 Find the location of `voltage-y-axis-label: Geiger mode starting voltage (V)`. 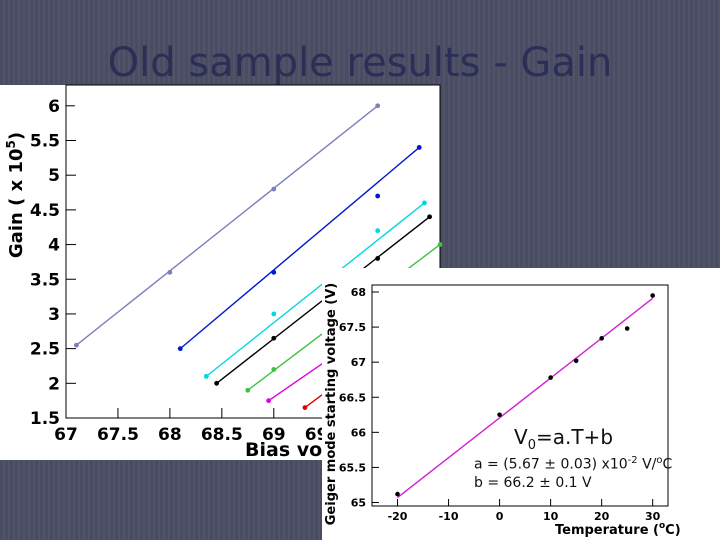

voltage-y-axis-label: Geiger mode starting voltage (V) is located at coordinates (331, 404).